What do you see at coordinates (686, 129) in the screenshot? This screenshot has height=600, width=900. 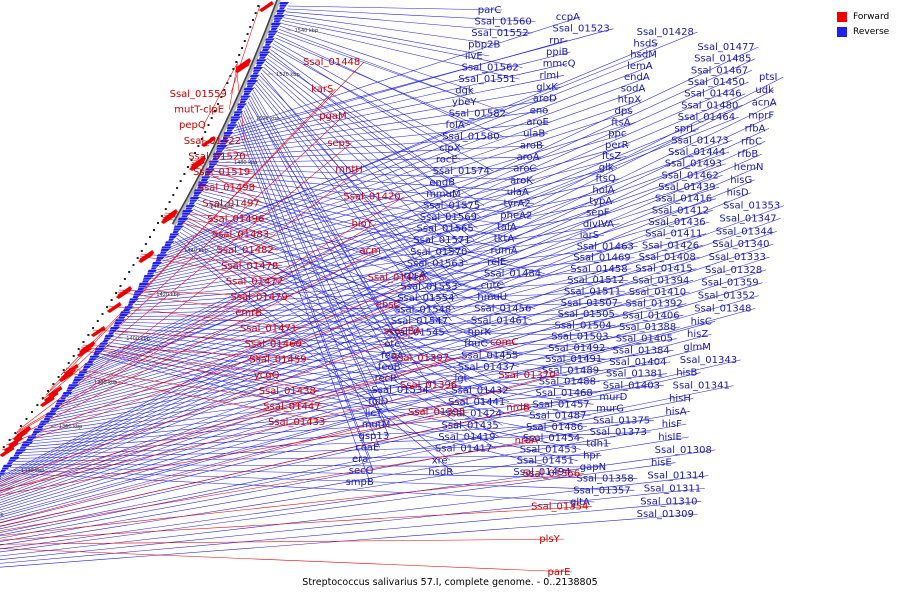 I see `reverse-gene-label: sprL` at bounding box center [686, 129].